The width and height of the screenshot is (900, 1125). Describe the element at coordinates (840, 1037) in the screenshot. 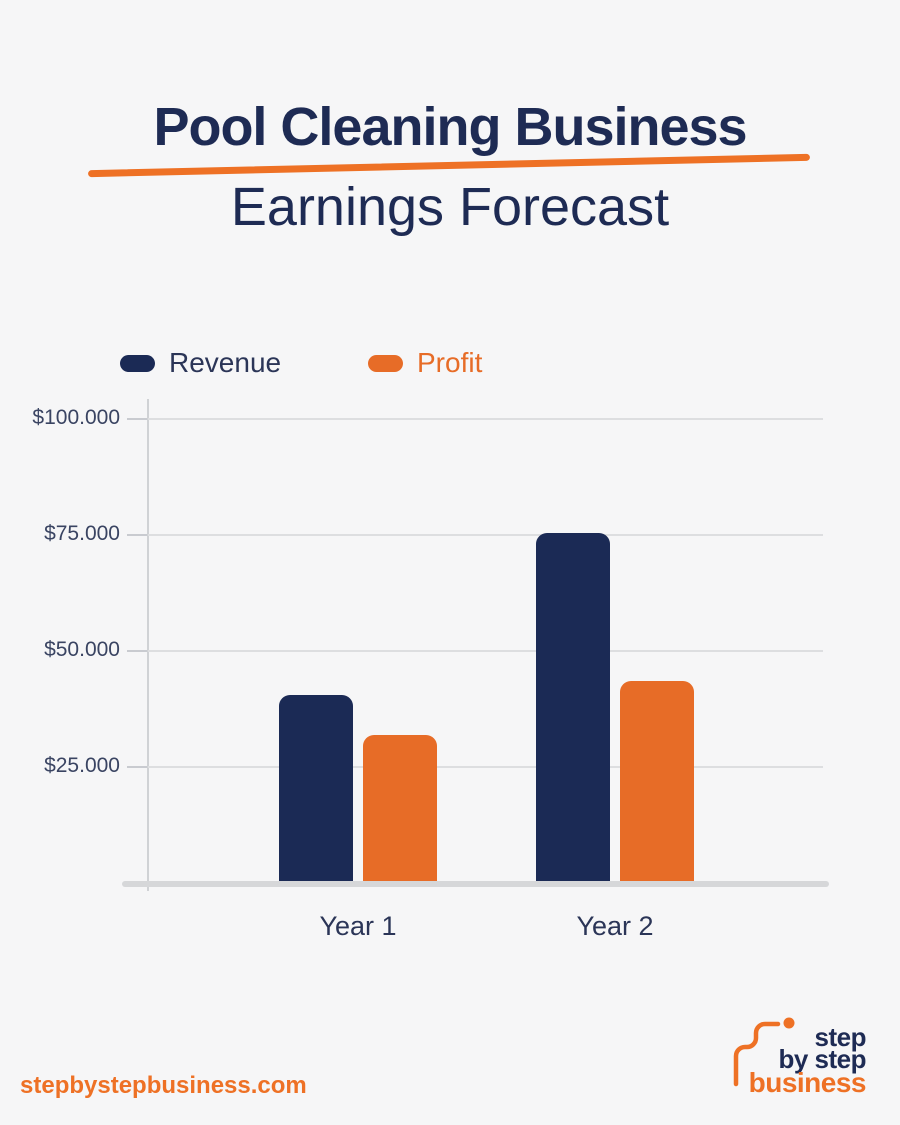

I see `logo-word-step: step` at that location.